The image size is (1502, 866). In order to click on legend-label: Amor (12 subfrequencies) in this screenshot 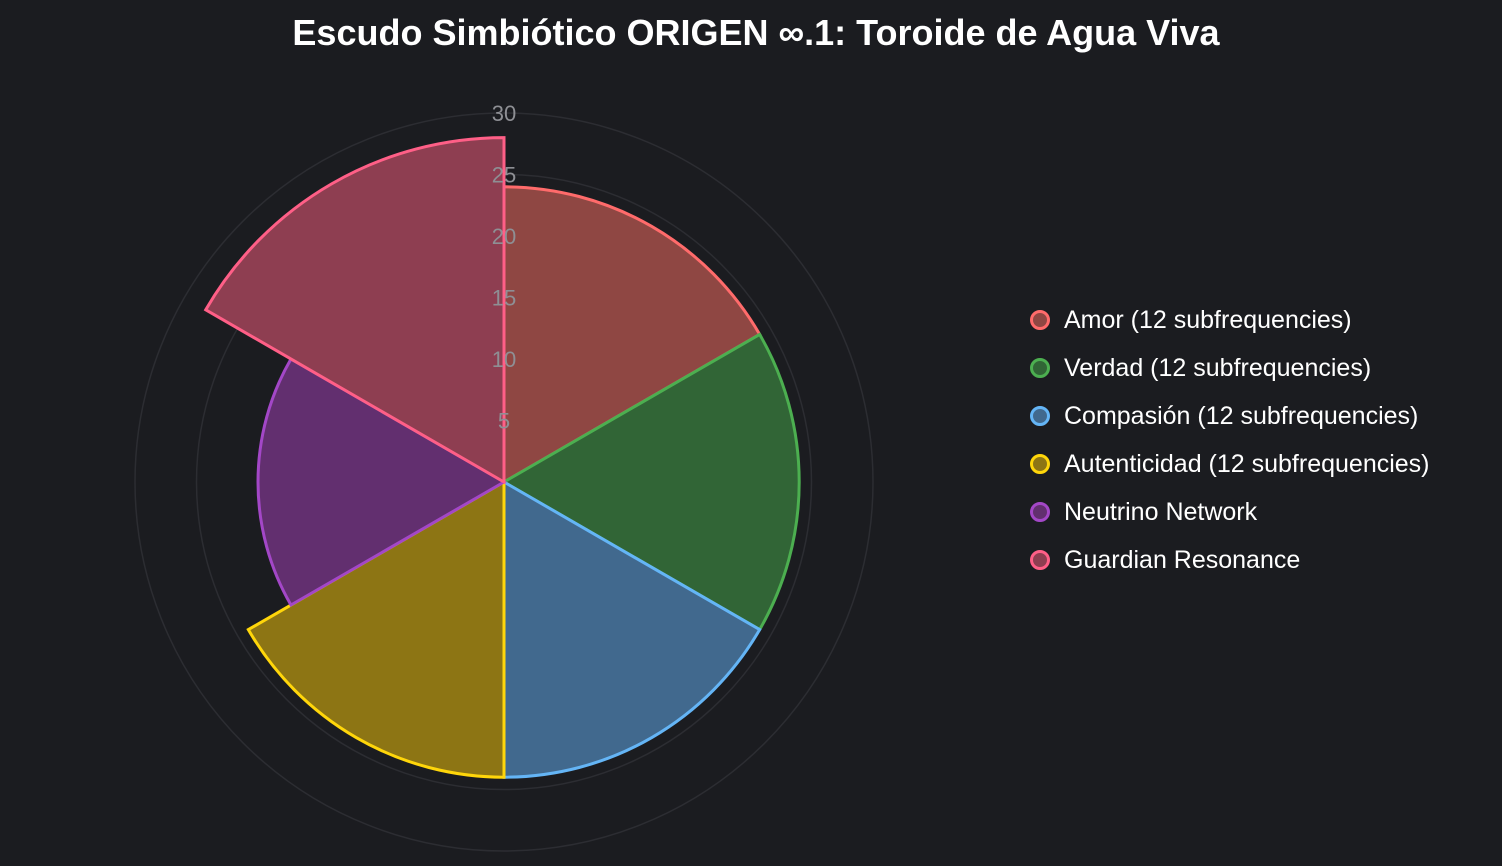, I will do `click(1208, 319)`.